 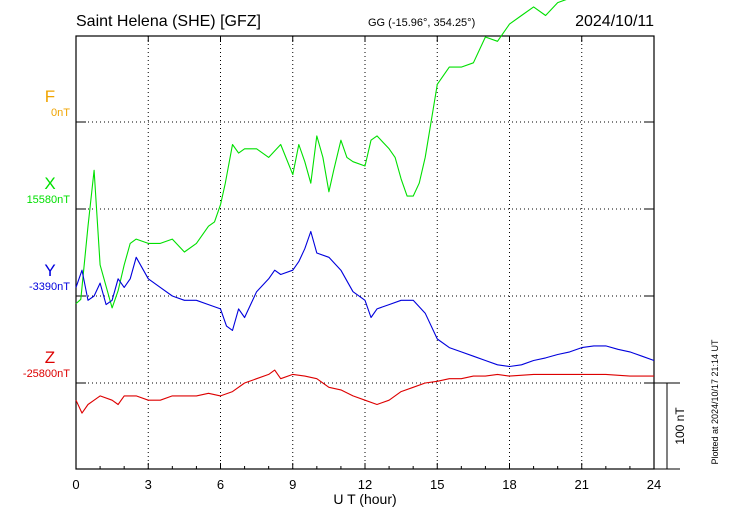 What do you see at coordinates (670, 426) in the screenshot?
I see `scale-bar: 100 nT` at bounding box center [670, 426].